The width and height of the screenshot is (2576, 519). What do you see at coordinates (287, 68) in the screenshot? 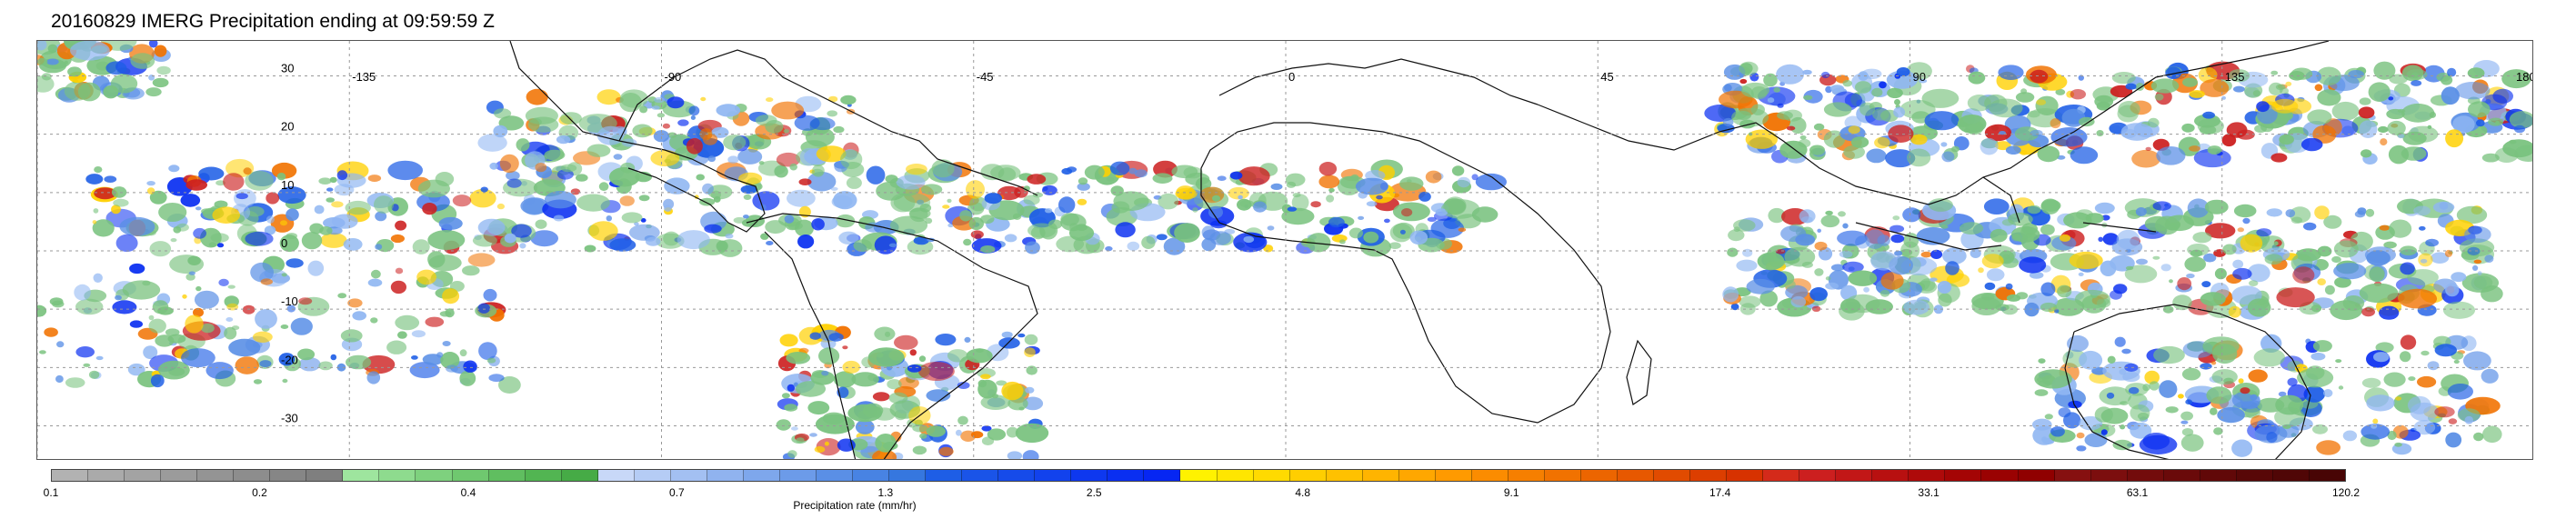
I see `lat-label: 30` at bounding box center [287, 68].